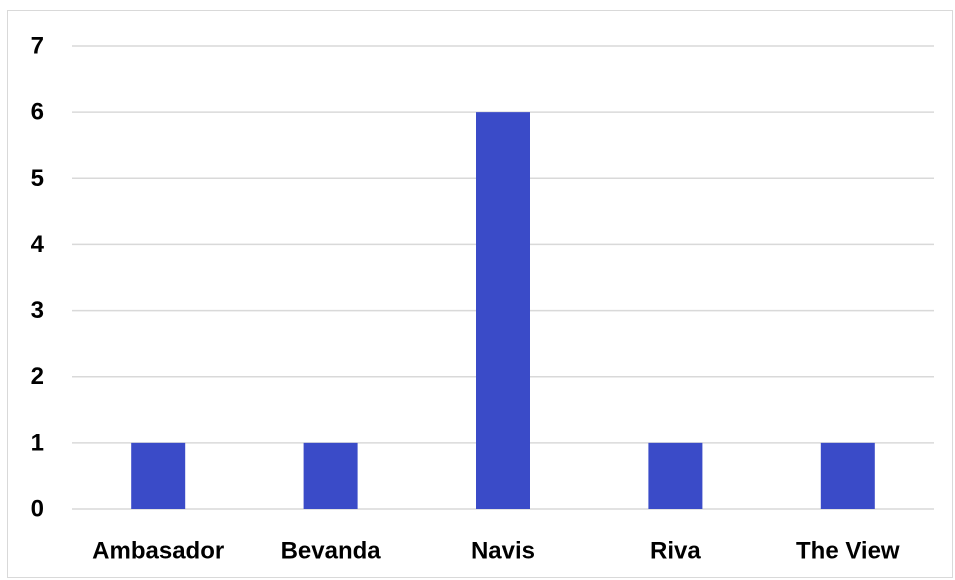 The image size is (955, 580). Describe the element at coordinates (675, 475) in the screenshot. I see `bar-riva` at that location.